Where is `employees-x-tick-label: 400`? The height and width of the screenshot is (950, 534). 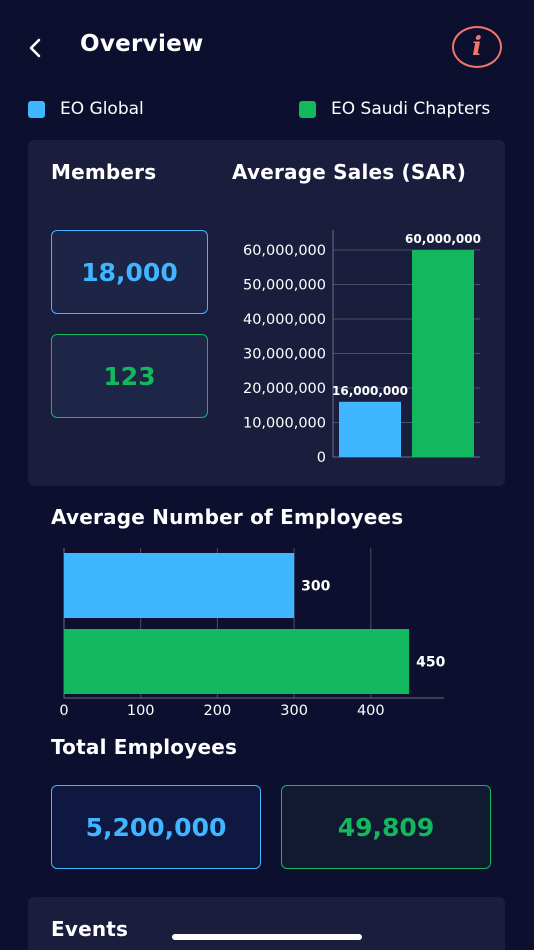 employees-x-tick-label: 400 is located at coordinates (371, 711).